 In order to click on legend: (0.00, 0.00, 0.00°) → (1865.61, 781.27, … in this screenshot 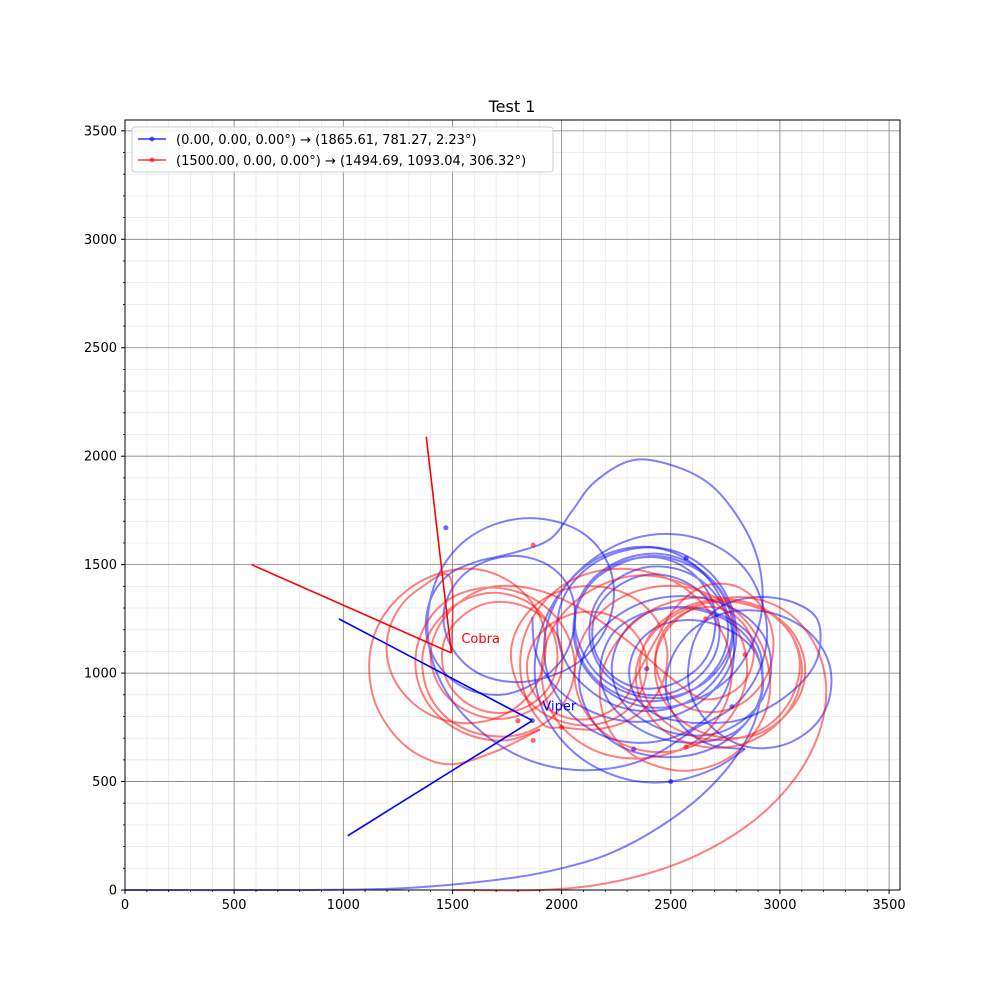, I will do `click(342, 149)`.